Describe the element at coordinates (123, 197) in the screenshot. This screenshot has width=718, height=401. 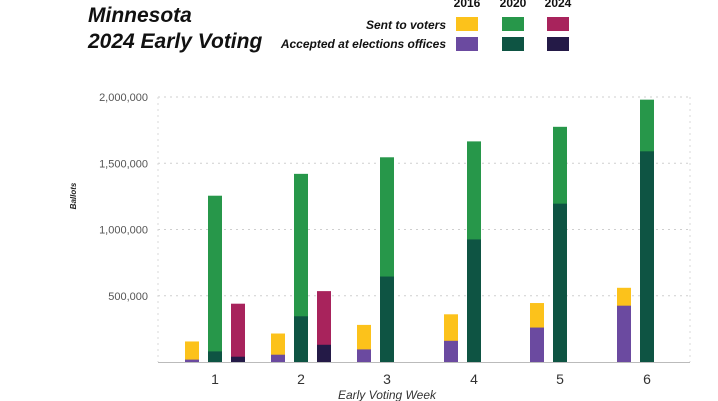
I see `y-axis-ticks: 500,000 1,000,000 1,500,000 2,000,000` at that location.